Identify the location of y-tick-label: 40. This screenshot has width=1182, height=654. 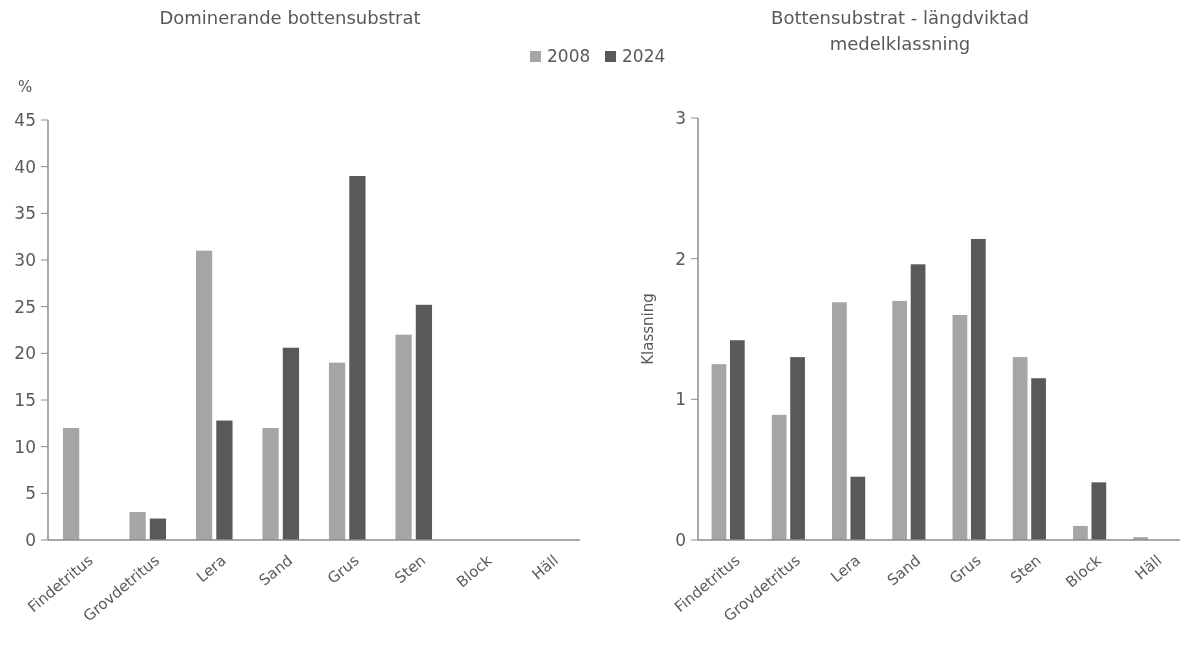
(25, 166).